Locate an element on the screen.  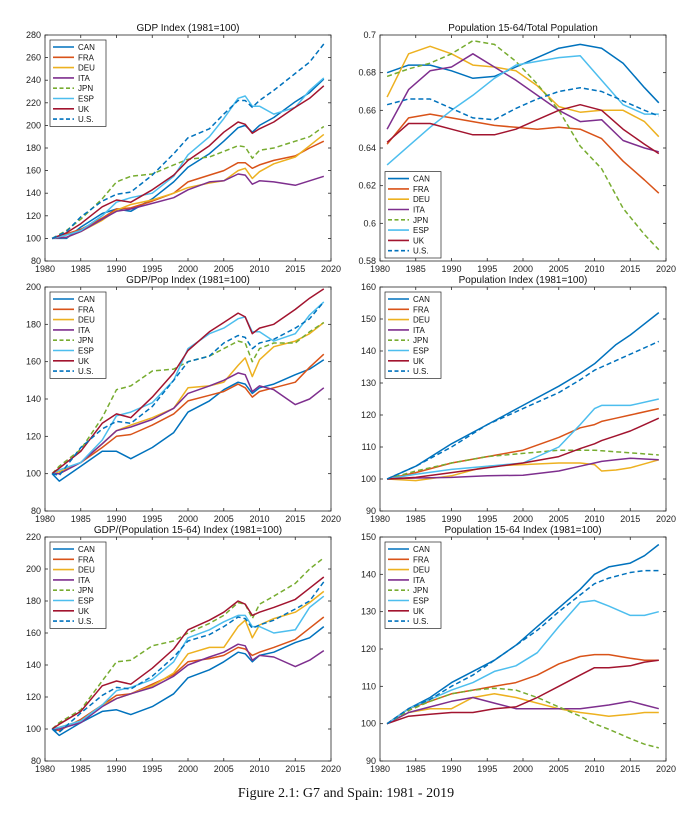
legend-label-ita: ITA is located at coordinates (84, 330).